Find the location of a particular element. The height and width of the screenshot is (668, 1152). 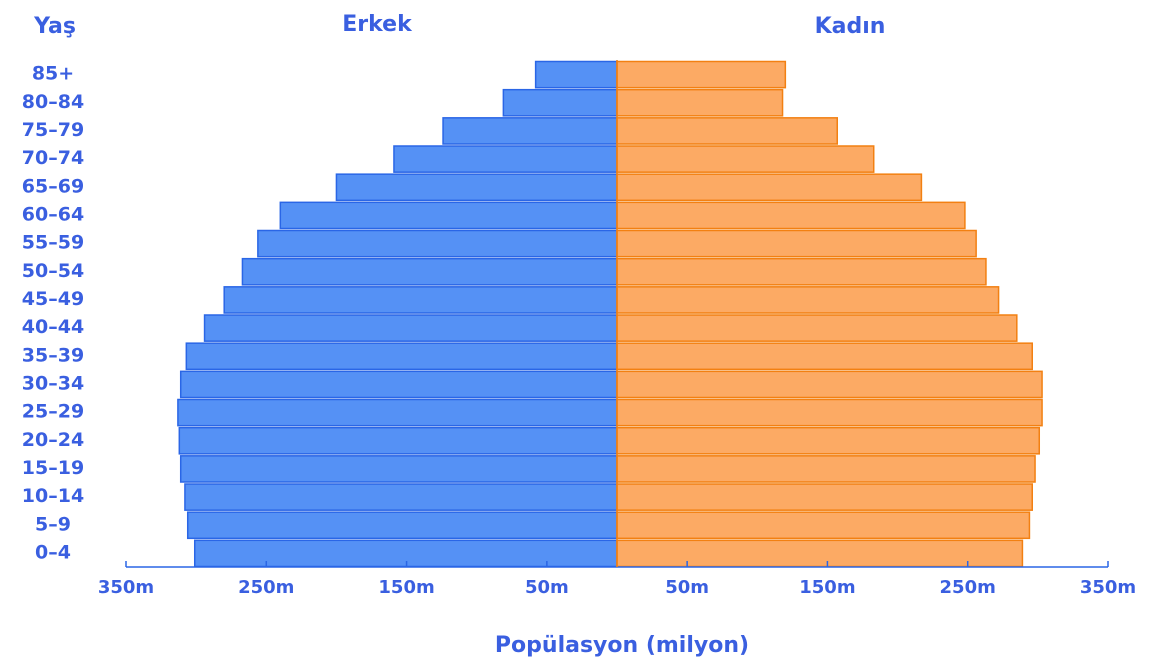

y-tick-label: 5–9 is located at coordinates (53, 524).